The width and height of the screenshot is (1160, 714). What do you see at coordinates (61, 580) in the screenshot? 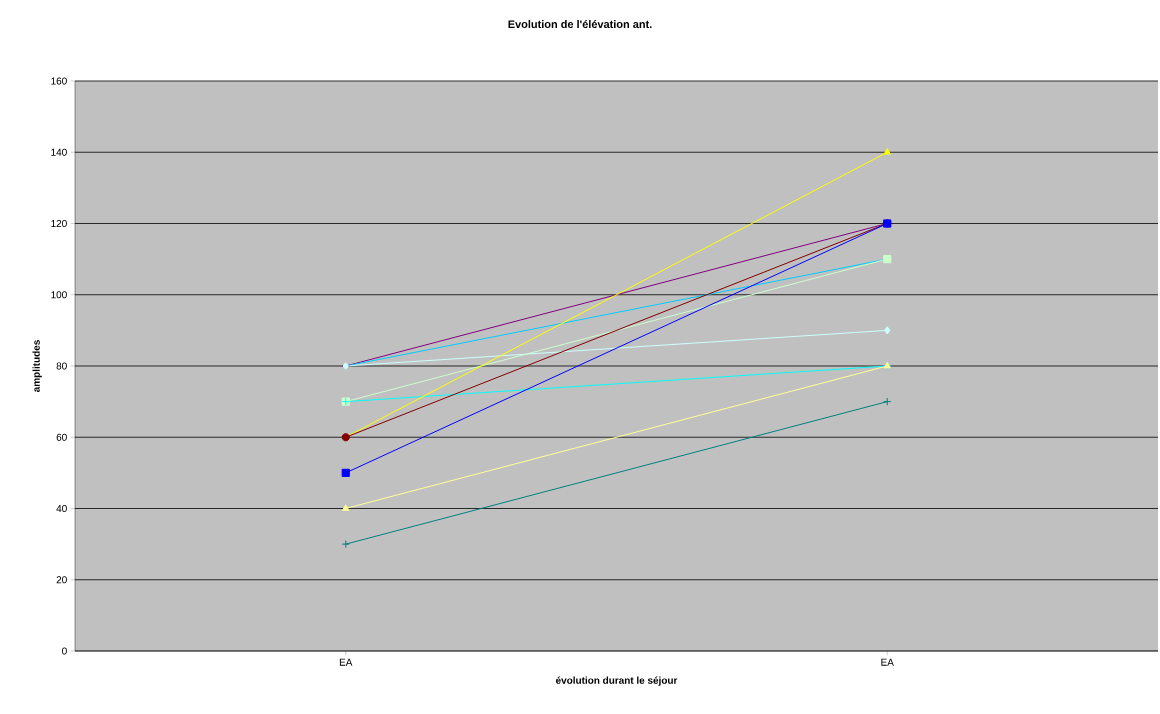
I see `y-tick-label: 20` at bounding box center [61, 580].